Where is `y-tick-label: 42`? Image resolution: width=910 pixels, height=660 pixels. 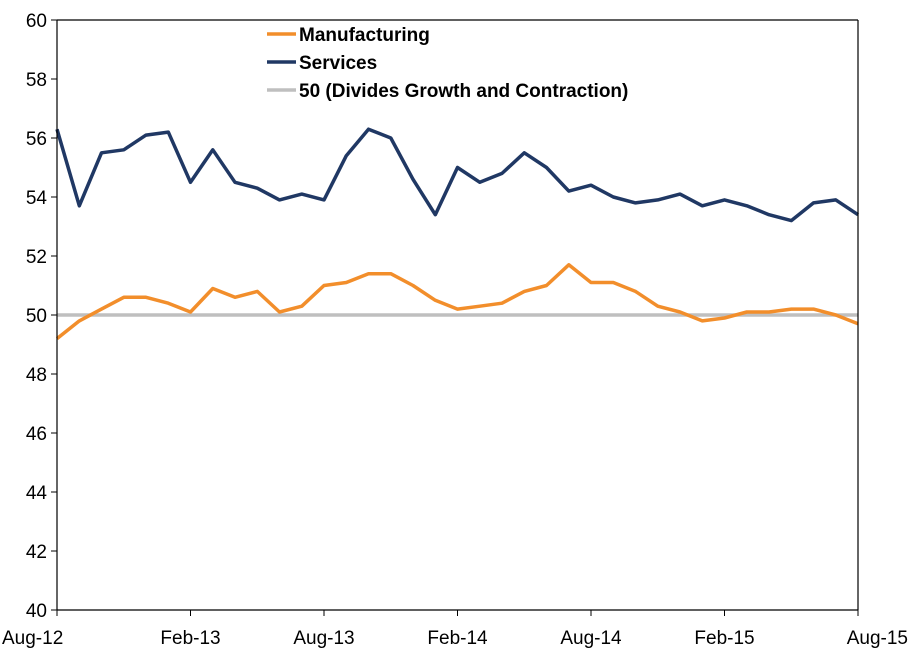
y-tick-label: 42 is located at coordinates (36, 552).